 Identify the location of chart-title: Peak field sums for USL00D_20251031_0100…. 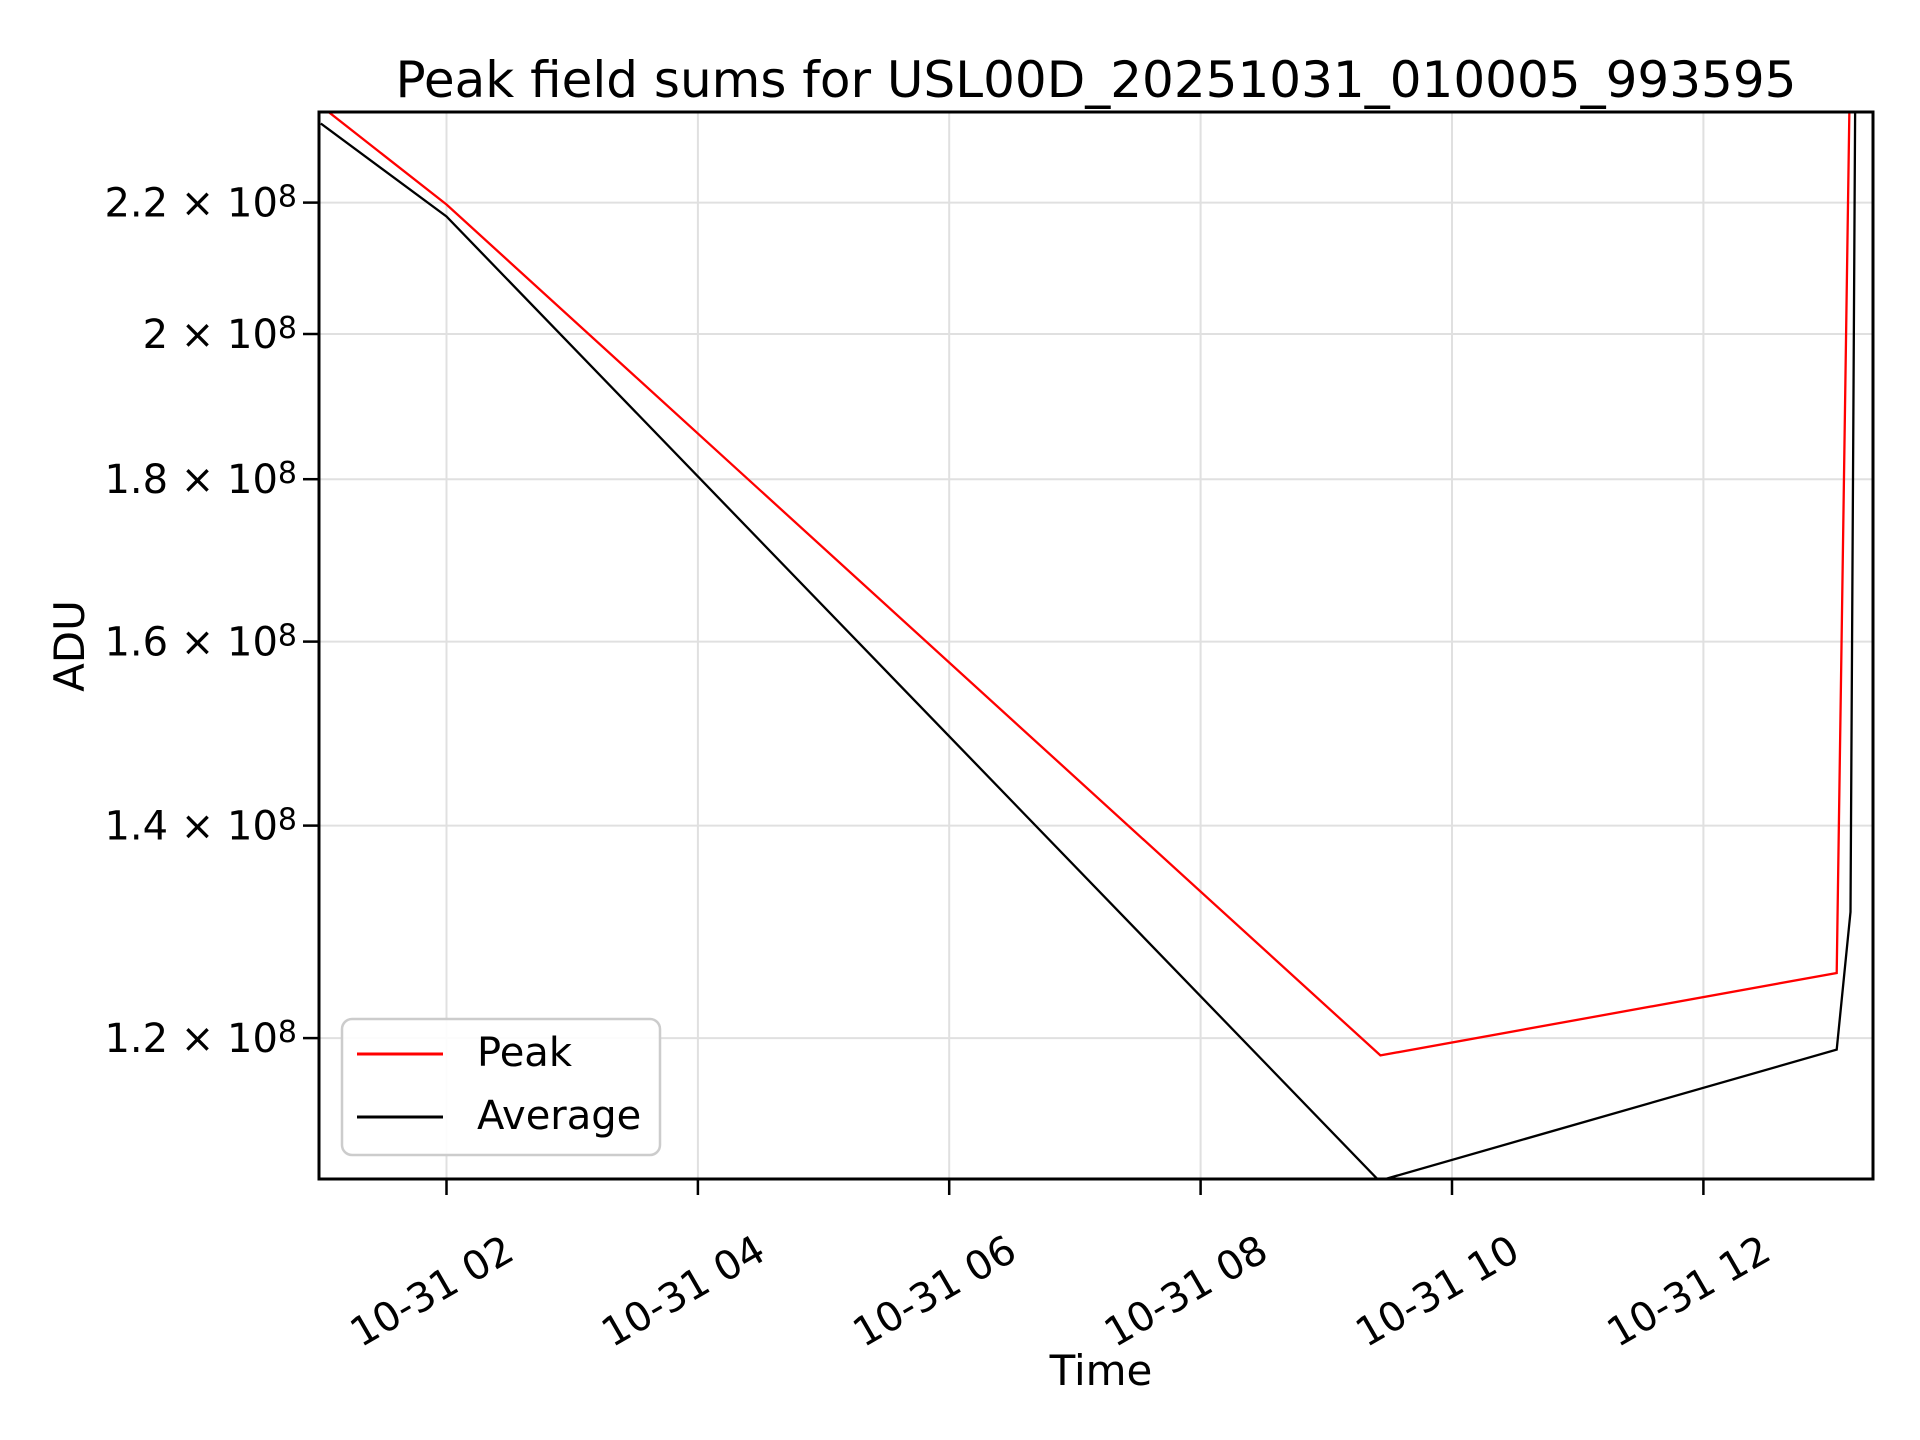
(1096, 80).